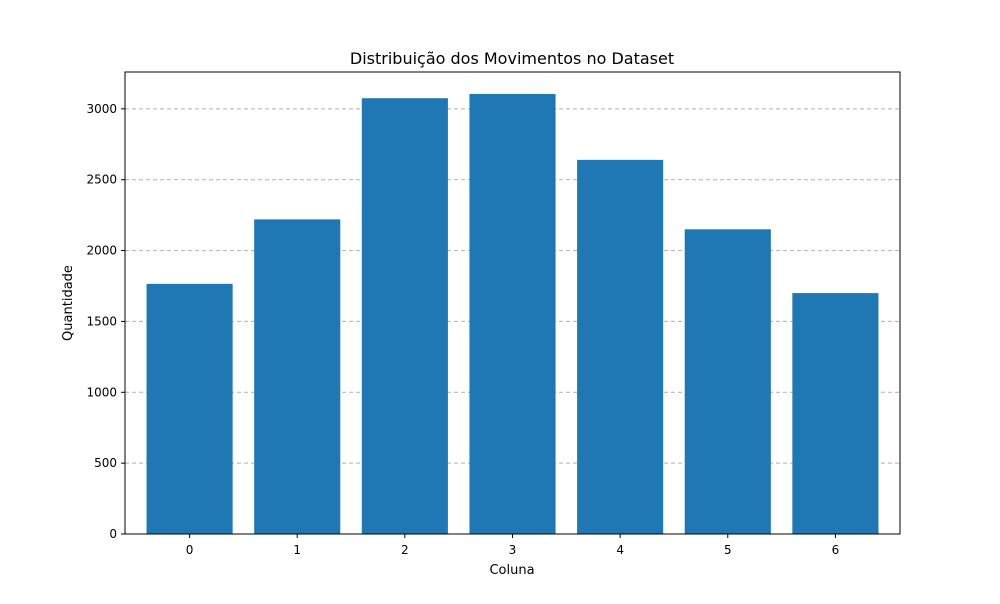  What do you see at coordinates (513, 550) in the screenshot?
I see `x-tick-label: 3` at bounding box center [513, 550].